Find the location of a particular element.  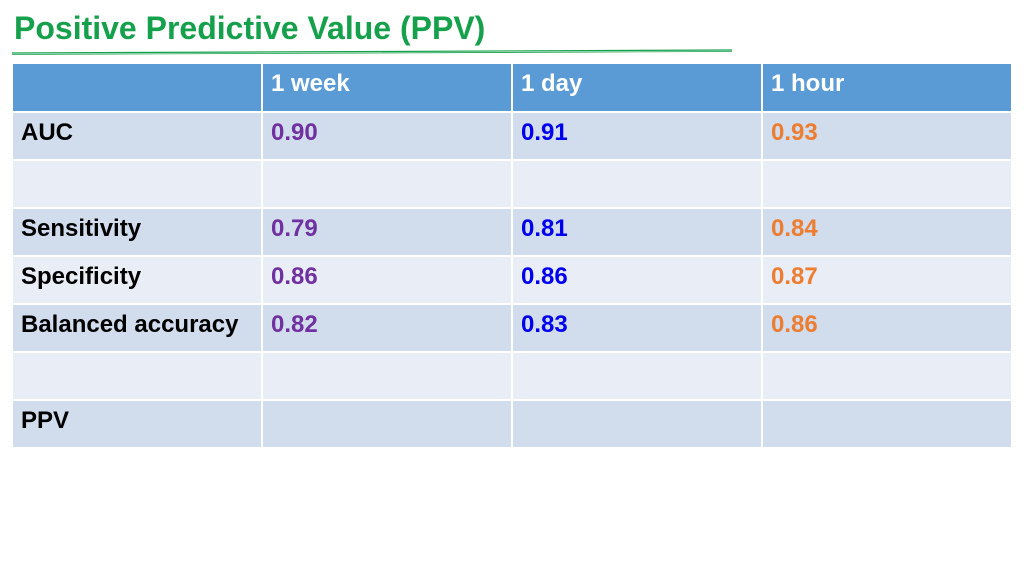

table-row-sensitivity: Sensitivity 0.79 0.81 0.84 is located at coordinates (512, 232).